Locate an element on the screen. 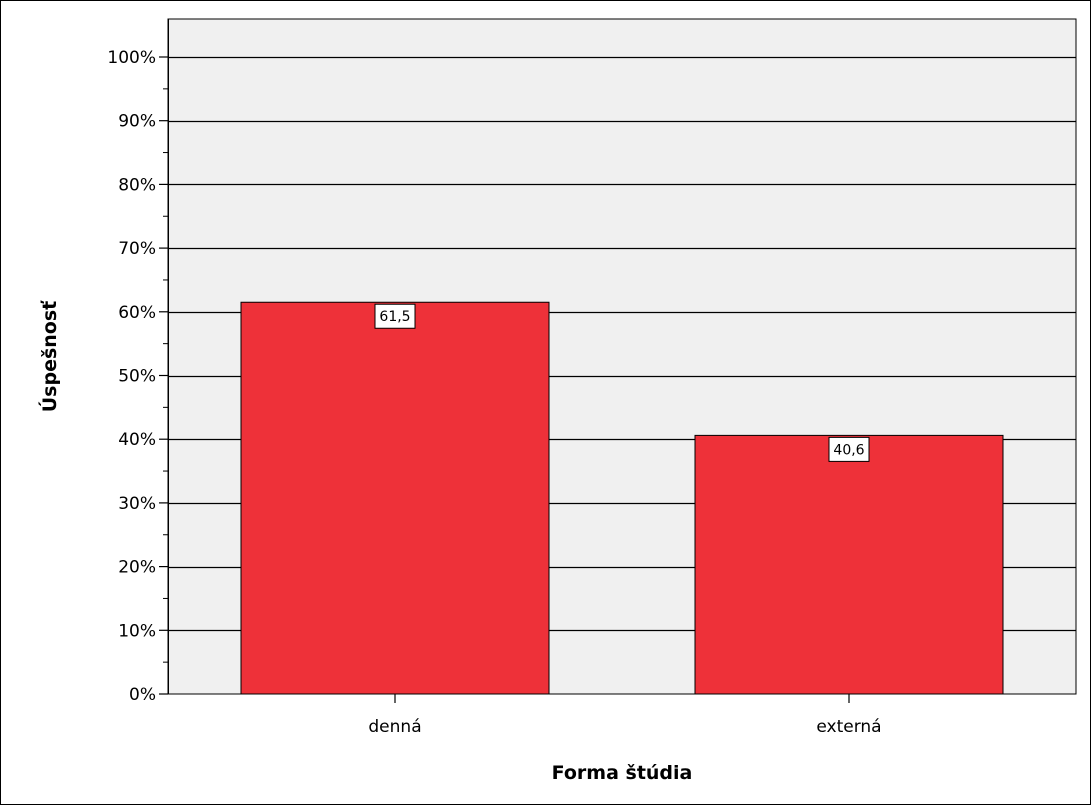 This screenshot has height=806, width=1091. y-tick-label: 50% is located at coordinates (137, 377).